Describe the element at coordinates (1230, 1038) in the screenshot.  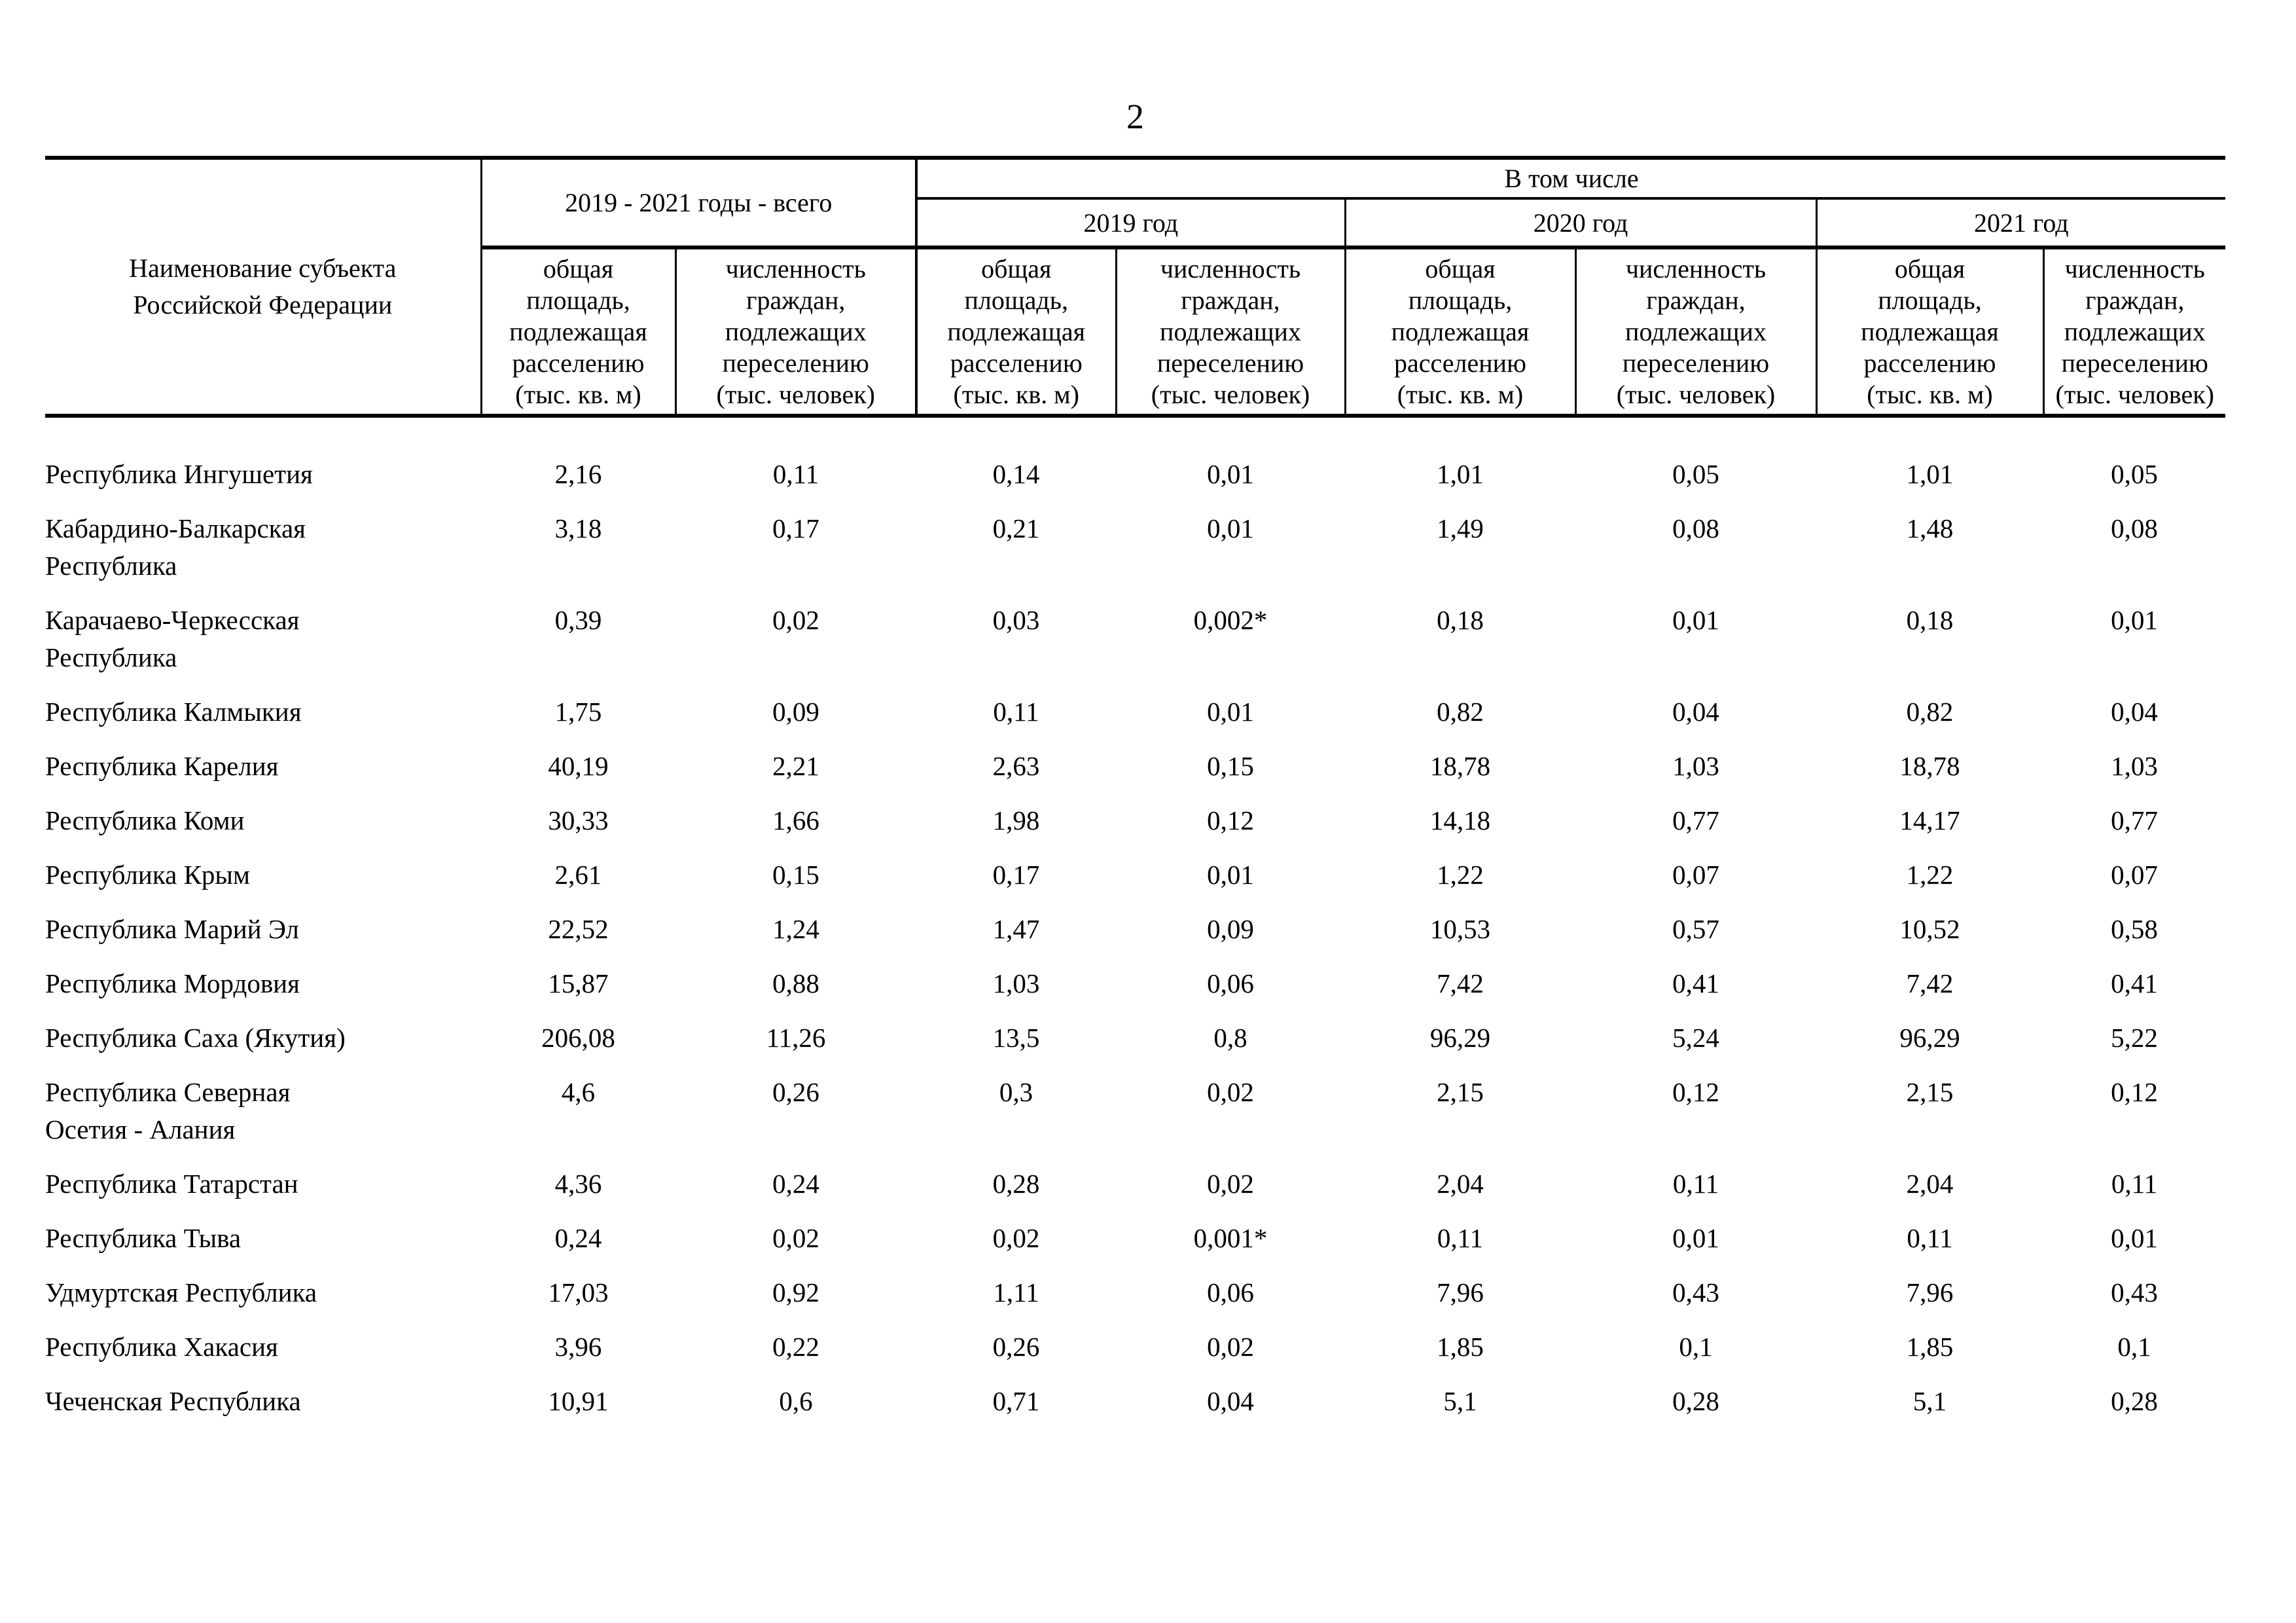
I see `value-cell: 0,8` at that location.